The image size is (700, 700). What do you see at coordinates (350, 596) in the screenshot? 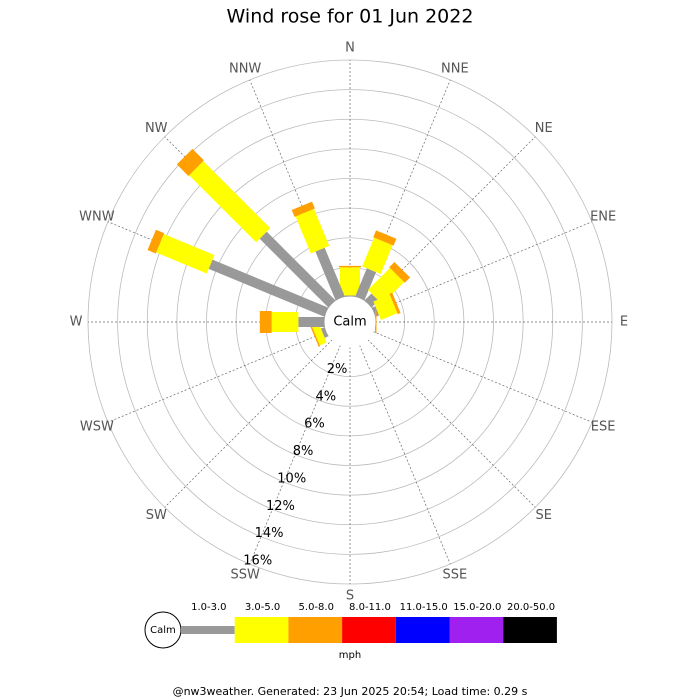
I see `direction-label: S` at bounding box center [350, 596].